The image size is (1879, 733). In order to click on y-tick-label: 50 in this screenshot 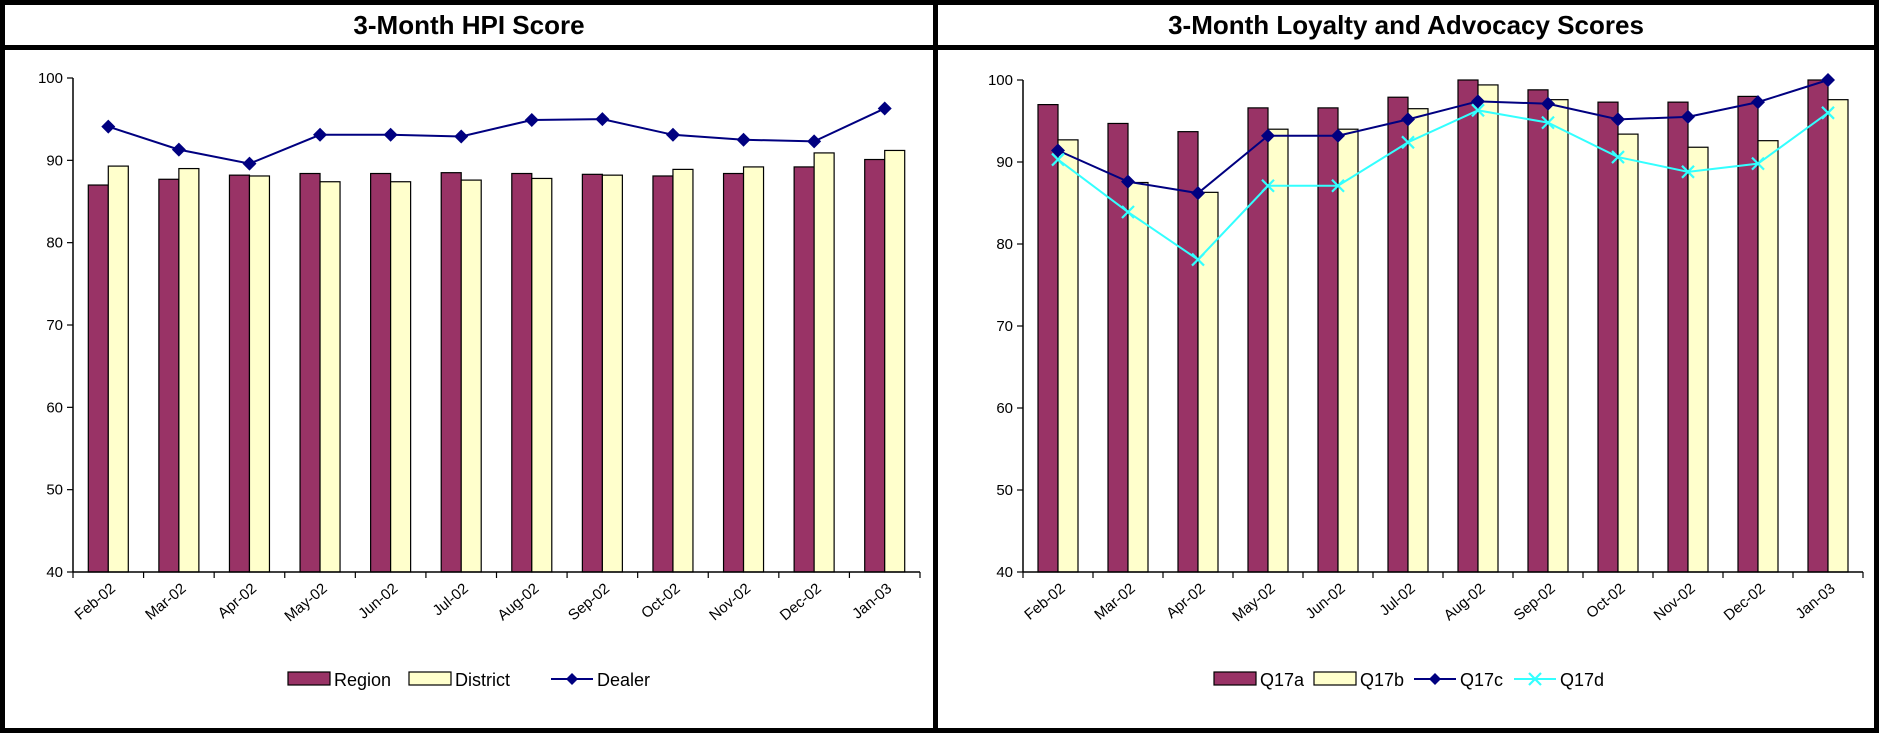, I will do `click(1004, 490)`.